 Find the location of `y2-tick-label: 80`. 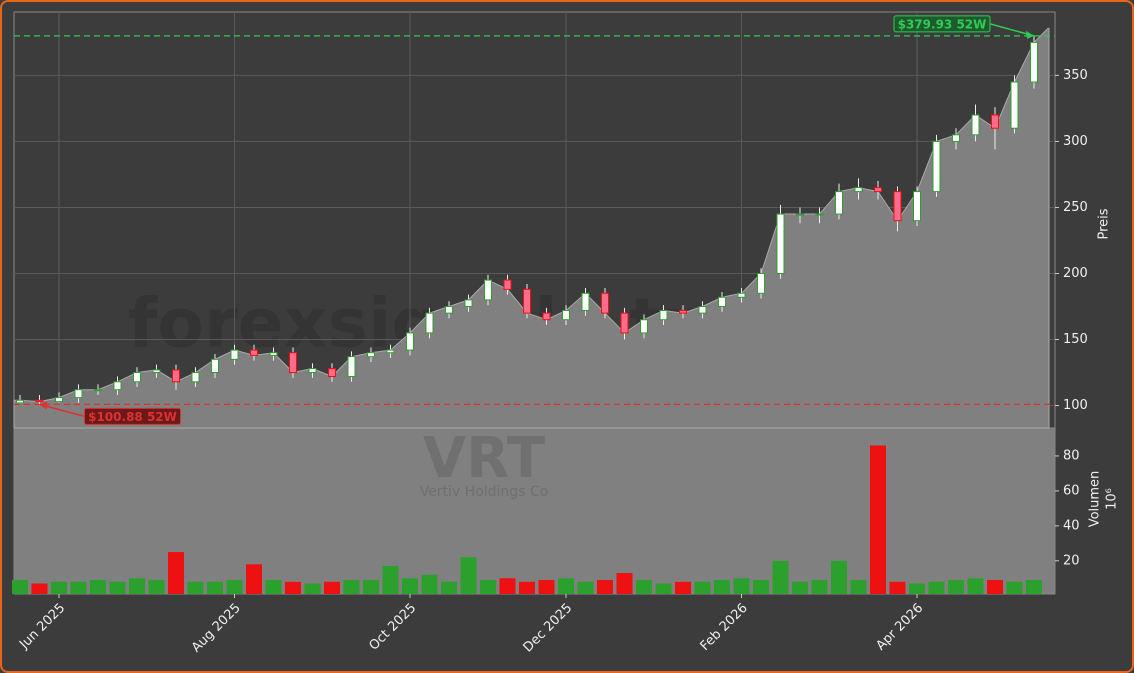

y2-tick-label: 80 is located at coordinates (1071, 455).